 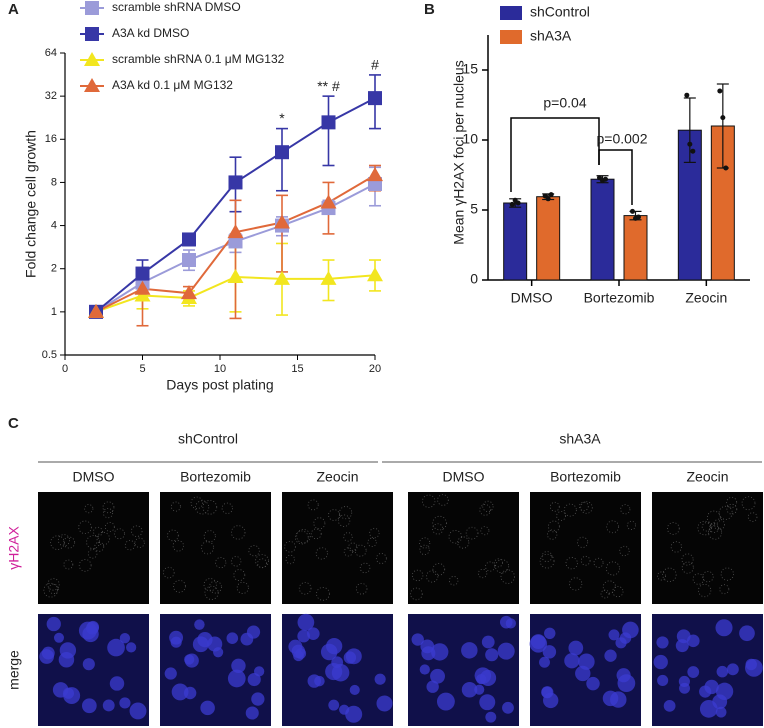 I want to click on panel-label: C, so click(x=13, y=423).